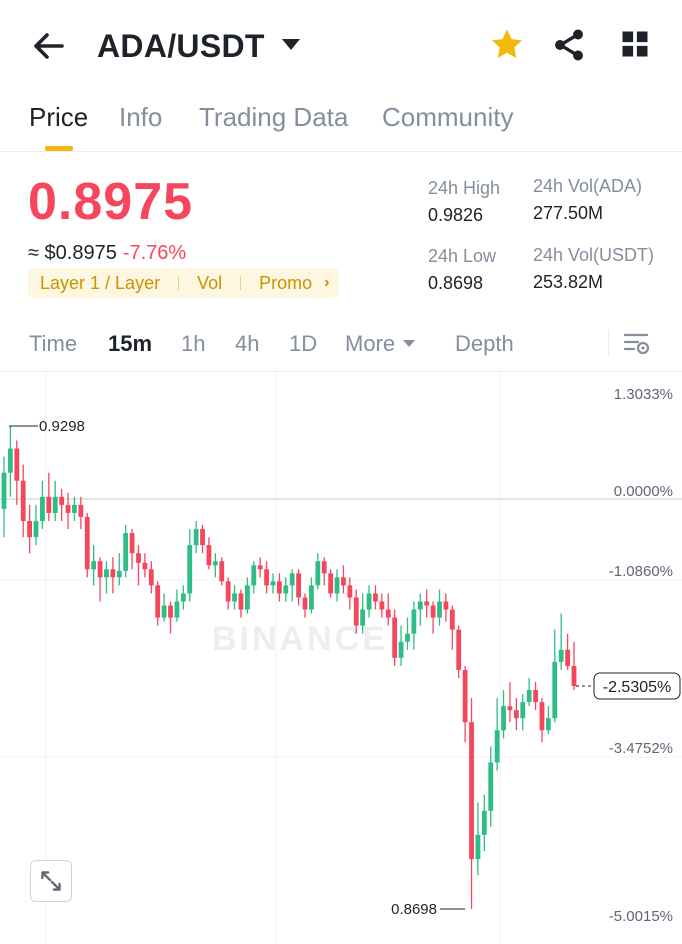 Image resolution: width=682 pixels, height=944 pixels. Describe the element at coordinates (370, 343) in the screenshot. I see `tf-more: More` at that location.